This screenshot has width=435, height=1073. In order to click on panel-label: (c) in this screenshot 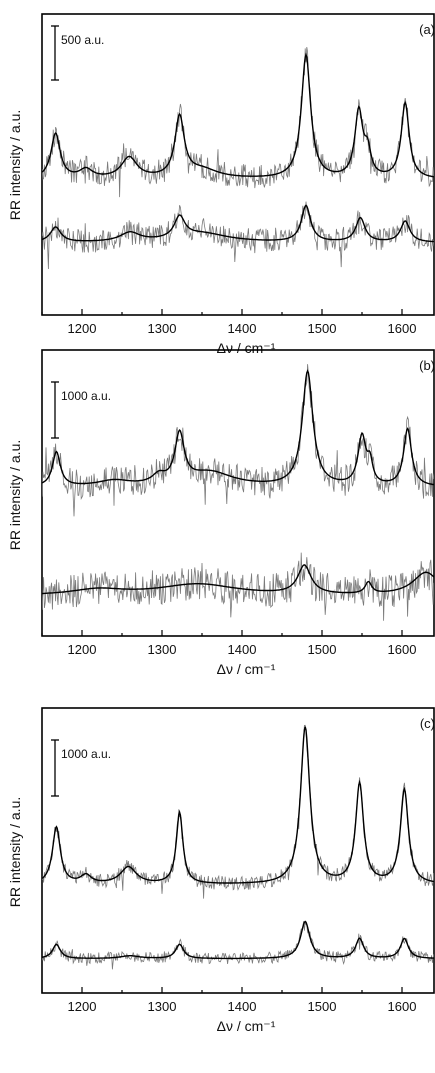, I will do `click(427, 723)`.